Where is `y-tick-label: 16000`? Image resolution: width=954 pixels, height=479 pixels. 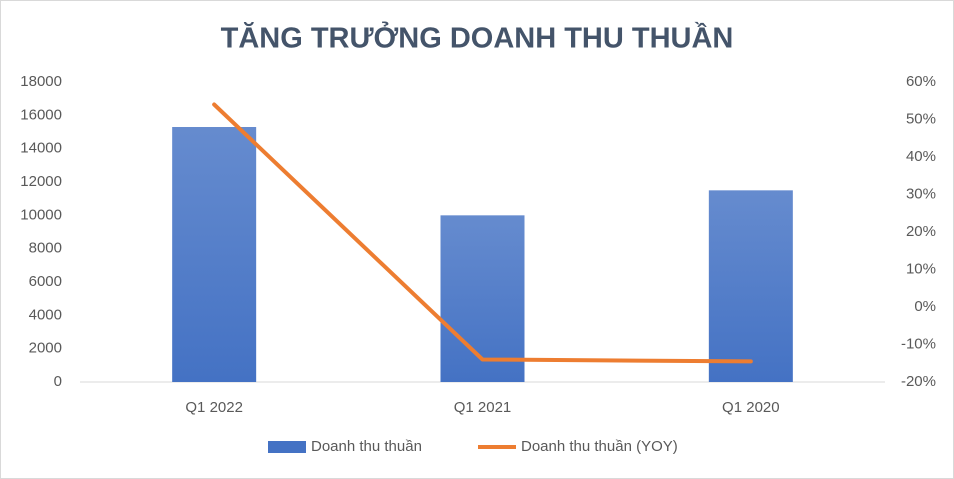
y-tick-label: 16000 is located at coordinates (41, 114).